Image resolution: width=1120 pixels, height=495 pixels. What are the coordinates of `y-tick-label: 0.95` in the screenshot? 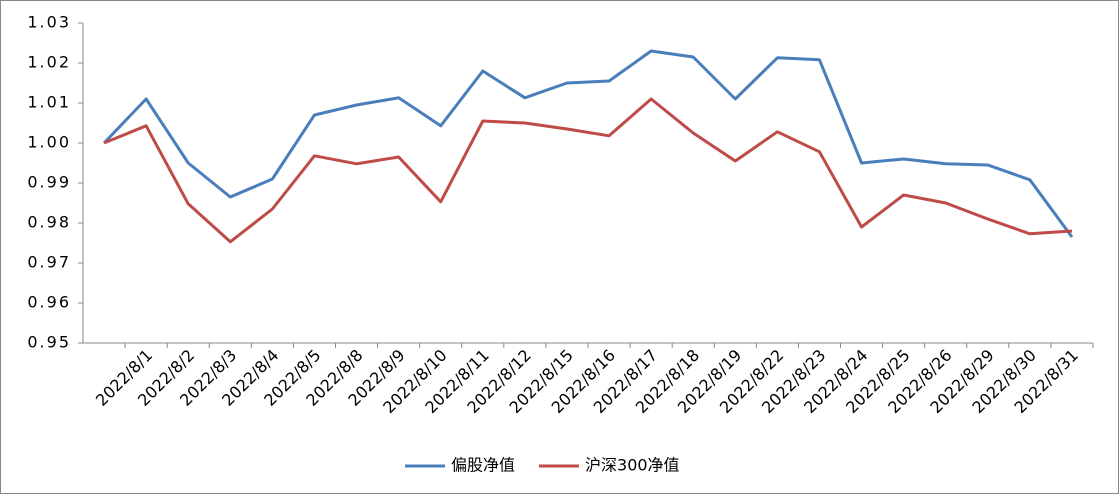 It's located at (49, 342).